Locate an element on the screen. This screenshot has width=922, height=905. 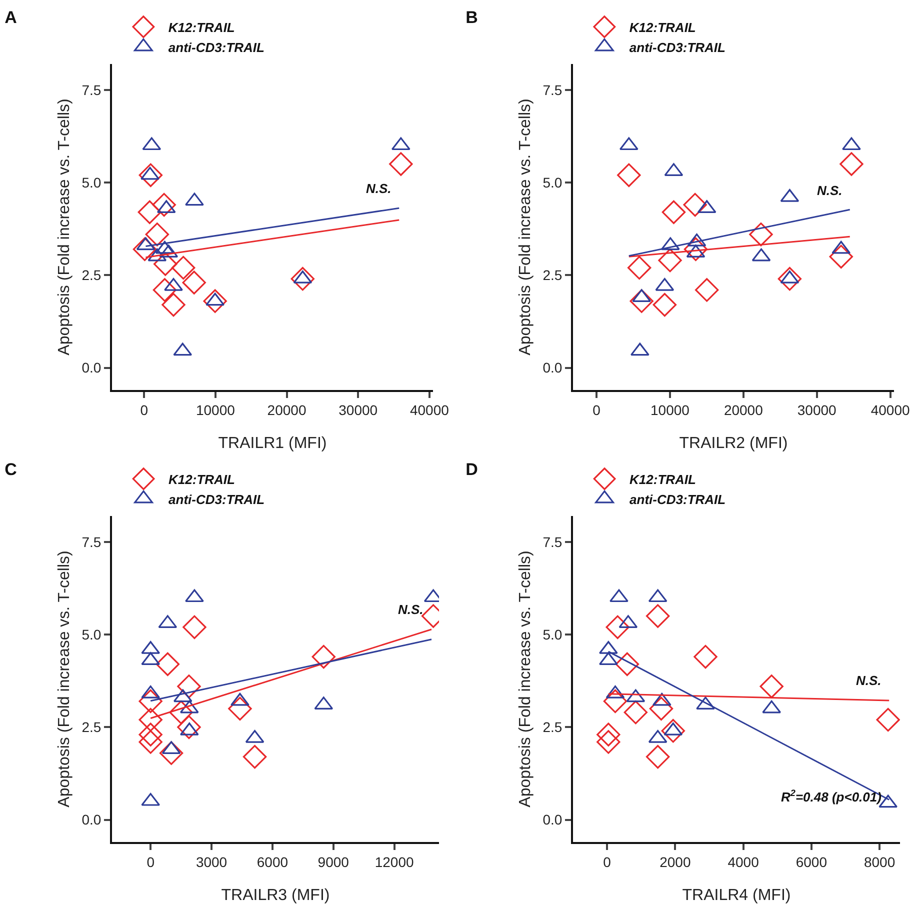
x-tick-label: 3000 is located at coordinates (212, 862).